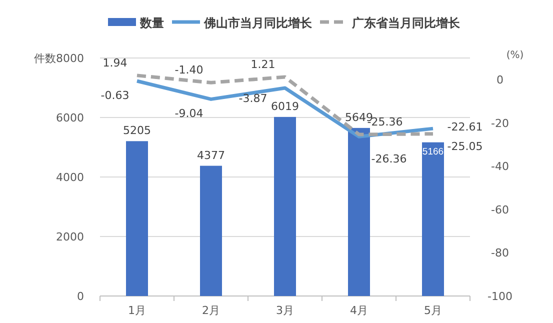  Describe the element at coordinates (500, 167) in the screenshot. I see `y2-tick-label: -40` at that location.